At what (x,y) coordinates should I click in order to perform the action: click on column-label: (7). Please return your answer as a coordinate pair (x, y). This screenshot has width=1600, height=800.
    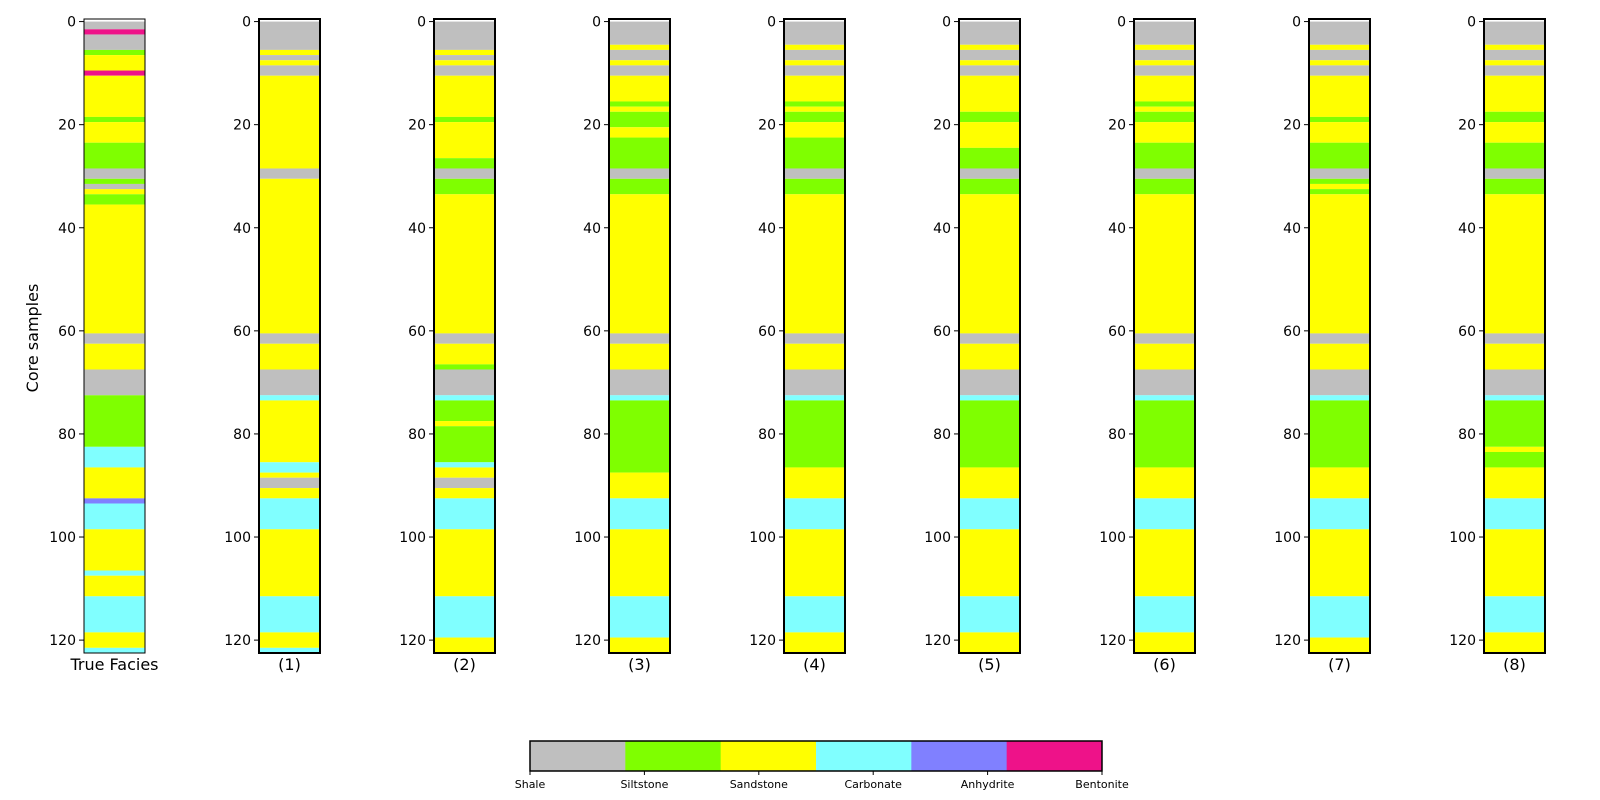
    Looking at the image, I should click on (1339, 664).